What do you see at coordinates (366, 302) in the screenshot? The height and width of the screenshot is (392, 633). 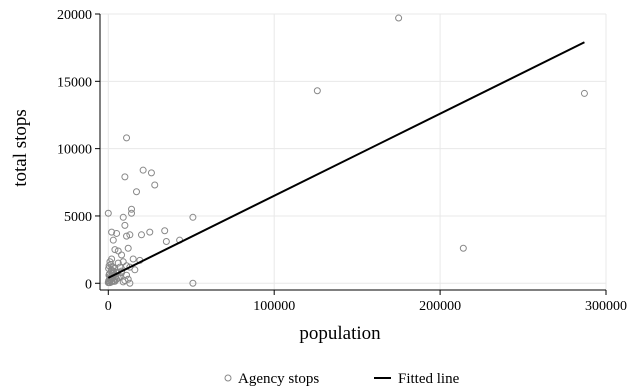 I see `x-axis-ticks: 0 100000 200000 300000` at bounding box center [366, 302].